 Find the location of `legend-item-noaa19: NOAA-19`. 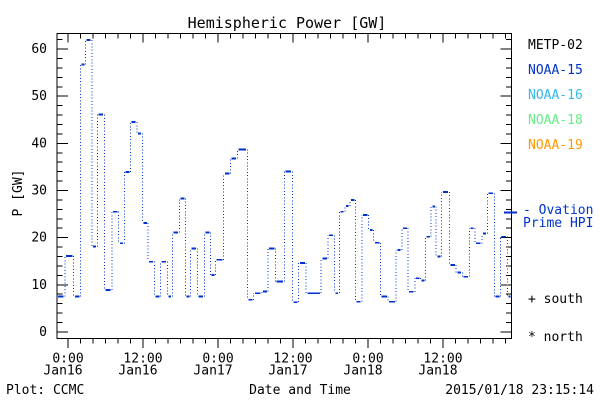

legend-item-noaa19: NOAA-19 is located at coordinates (555, 145).